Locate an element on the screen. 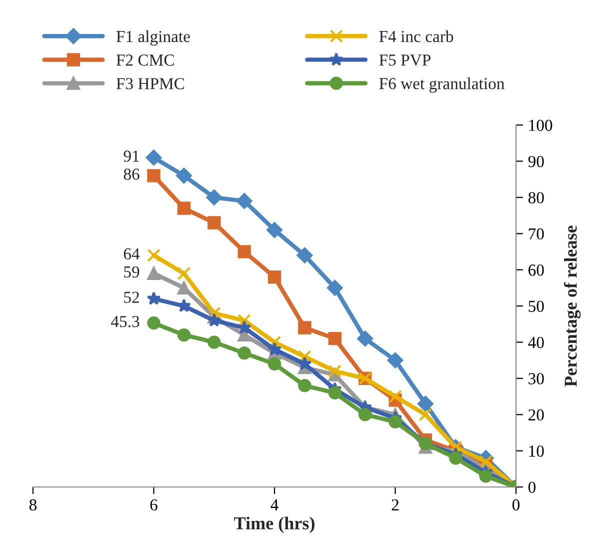 This screenshot has height=547, width=589. y-tick-label: 90 is located at coordinates (536, 162).